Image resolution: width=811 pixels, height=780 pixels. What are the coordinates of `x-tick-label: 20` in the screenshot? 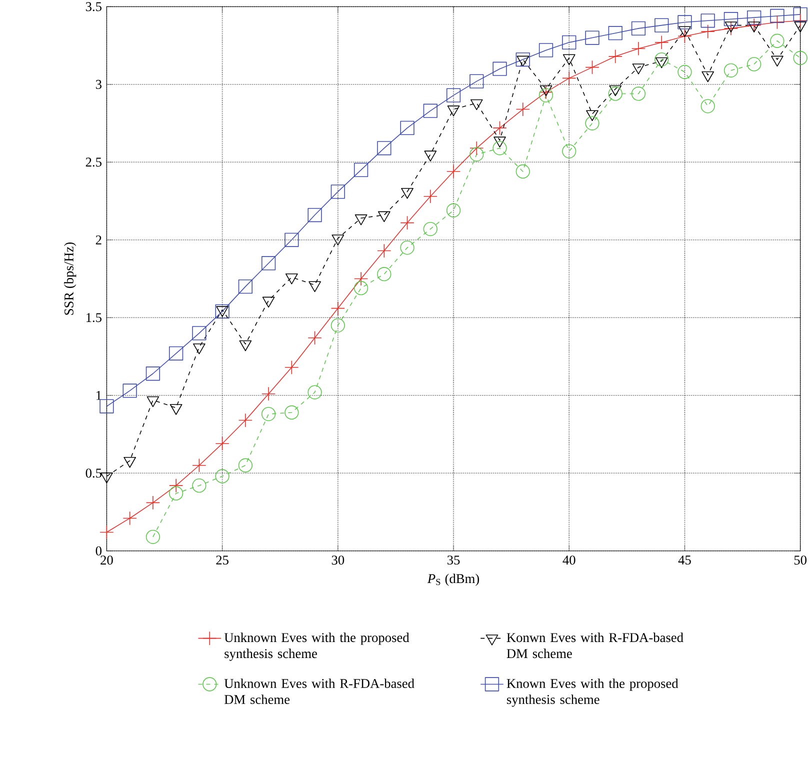 It's located at (106, 559).